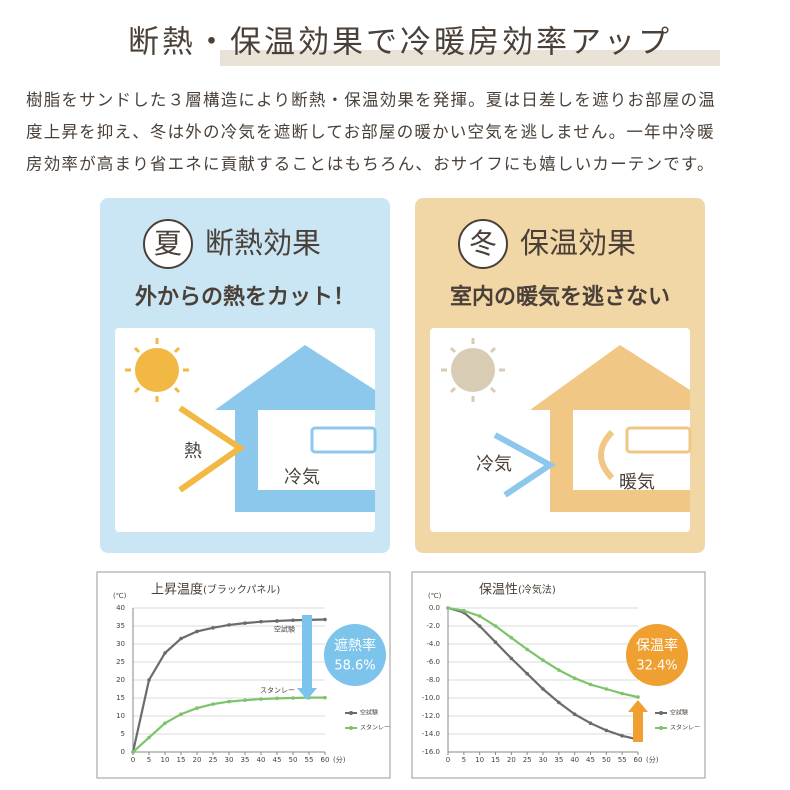 Image resolution: width=790 pixels, height=790 pixels. Describe the element at coordinates (284, 629) in the screenshot. I see `series-label: 空試験` at that location.